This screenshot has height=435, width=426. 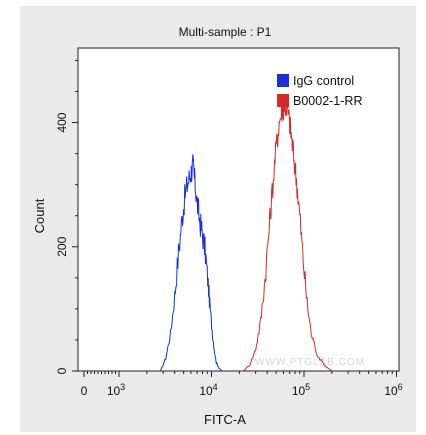 I want to click on y-tick-label: 0, so click(x=62, y=370).